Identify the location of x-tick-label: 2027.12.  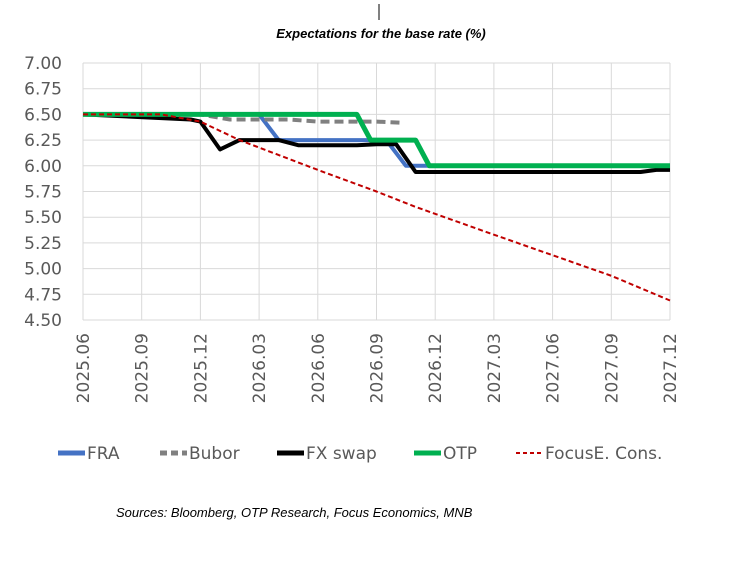
(671, 368).